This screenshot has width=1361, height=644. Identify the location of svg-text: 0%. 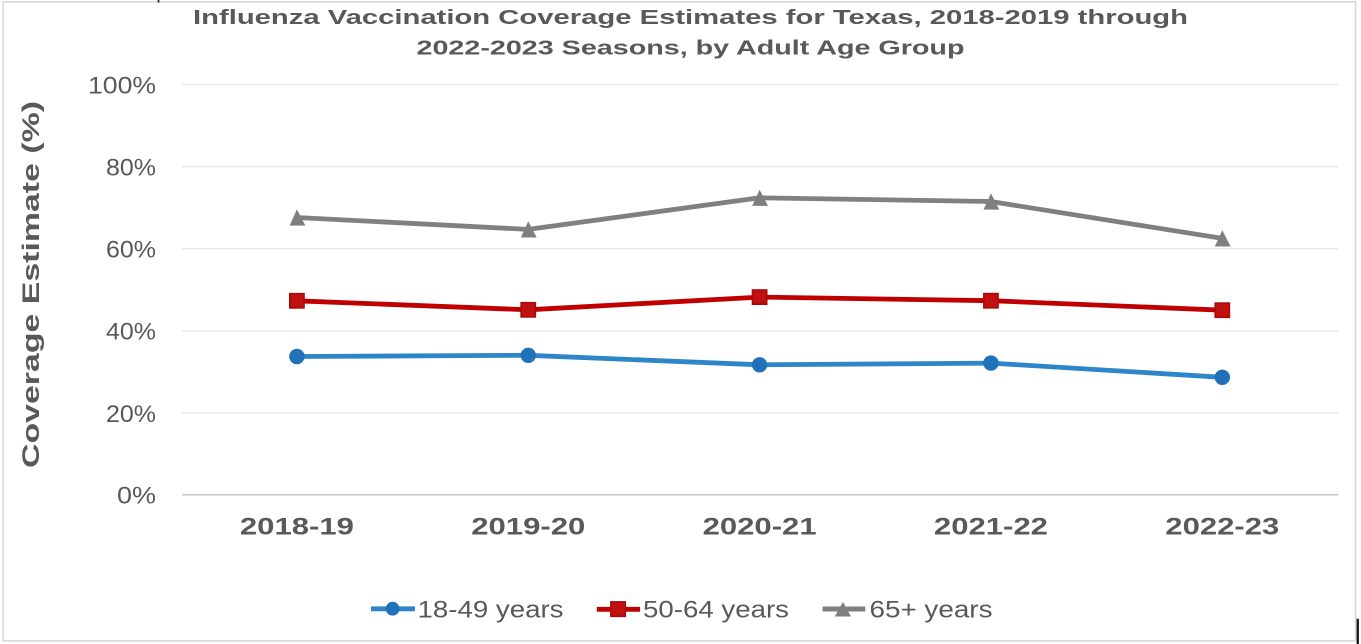
(136, 495).